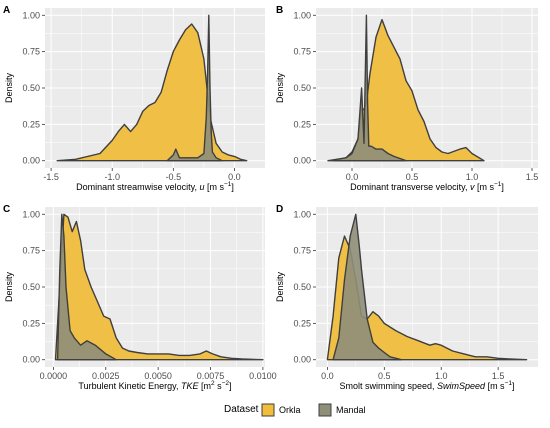 The width and height of the screenshot is (550, 428). What do you see at coordinates (234, 177) in the screenshot?
I see `panel-a-xtick-label: 0.0` at bounding box center [234, 177].